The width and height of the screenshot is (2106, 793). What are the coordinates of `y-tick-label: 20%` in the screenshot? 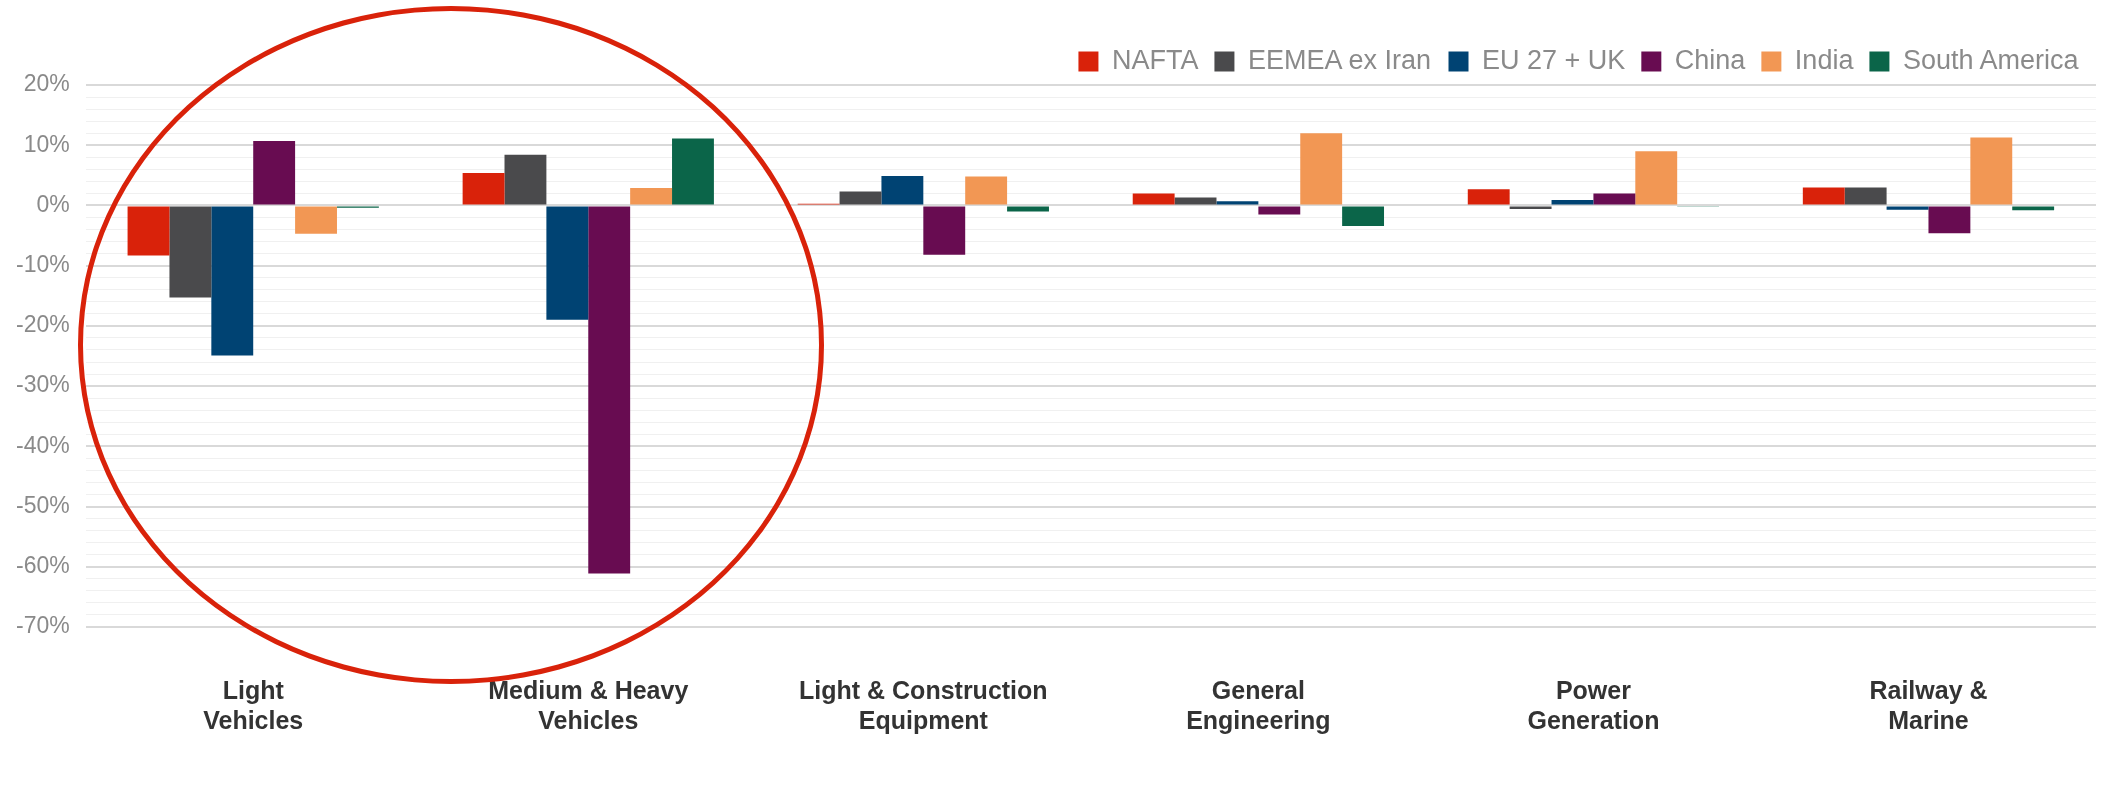 It's located at (46, 83).